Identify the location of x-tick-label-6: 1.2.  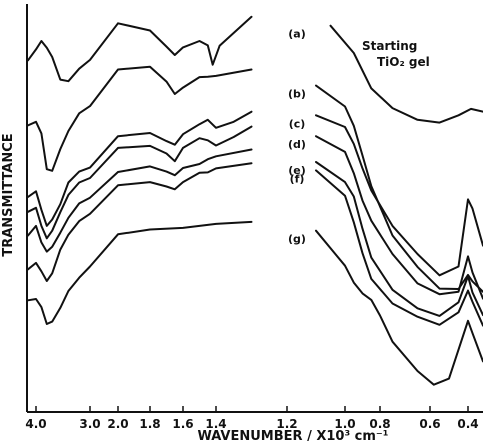
(286, 424).